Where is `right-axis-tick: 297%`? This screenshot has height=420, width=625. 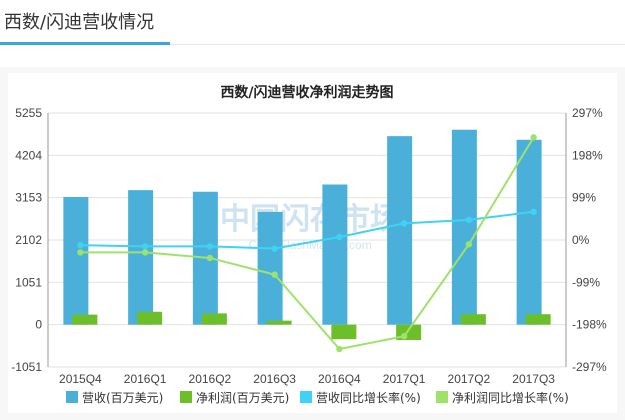
right-axis-tick: 297% is located at coordinates (587, 113).